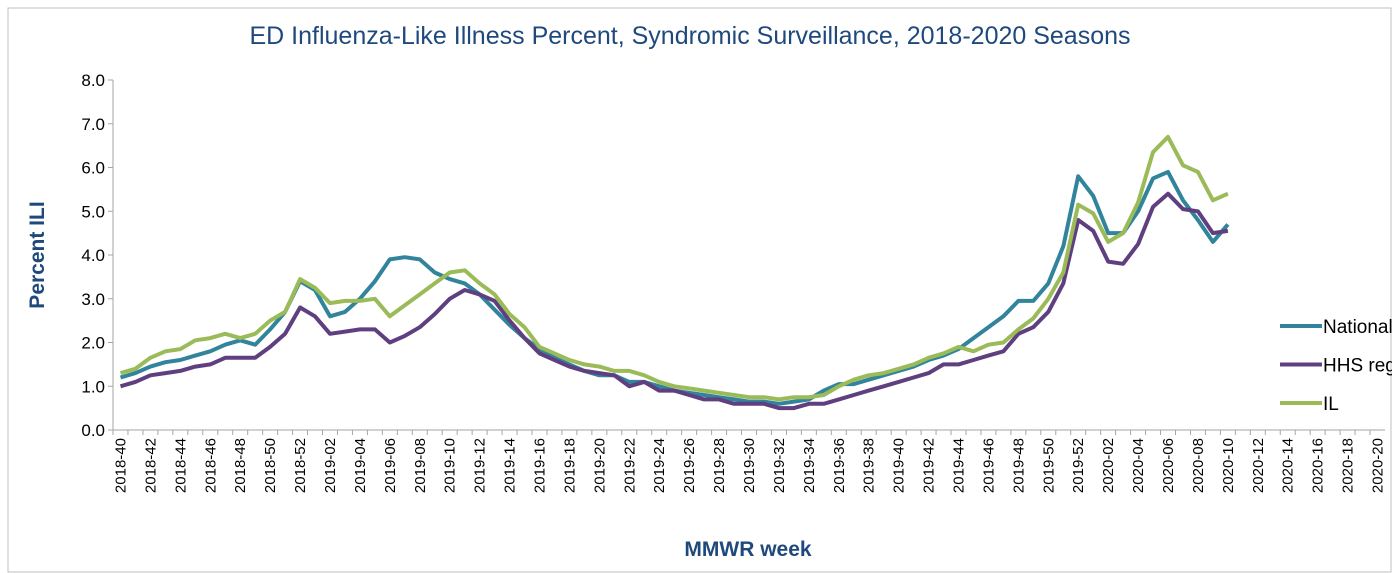  What do you see at coordinates (1378, 465) in the screenshot?
I see `x-tick-label: 2020-20` at bounding box center [1378, 465].